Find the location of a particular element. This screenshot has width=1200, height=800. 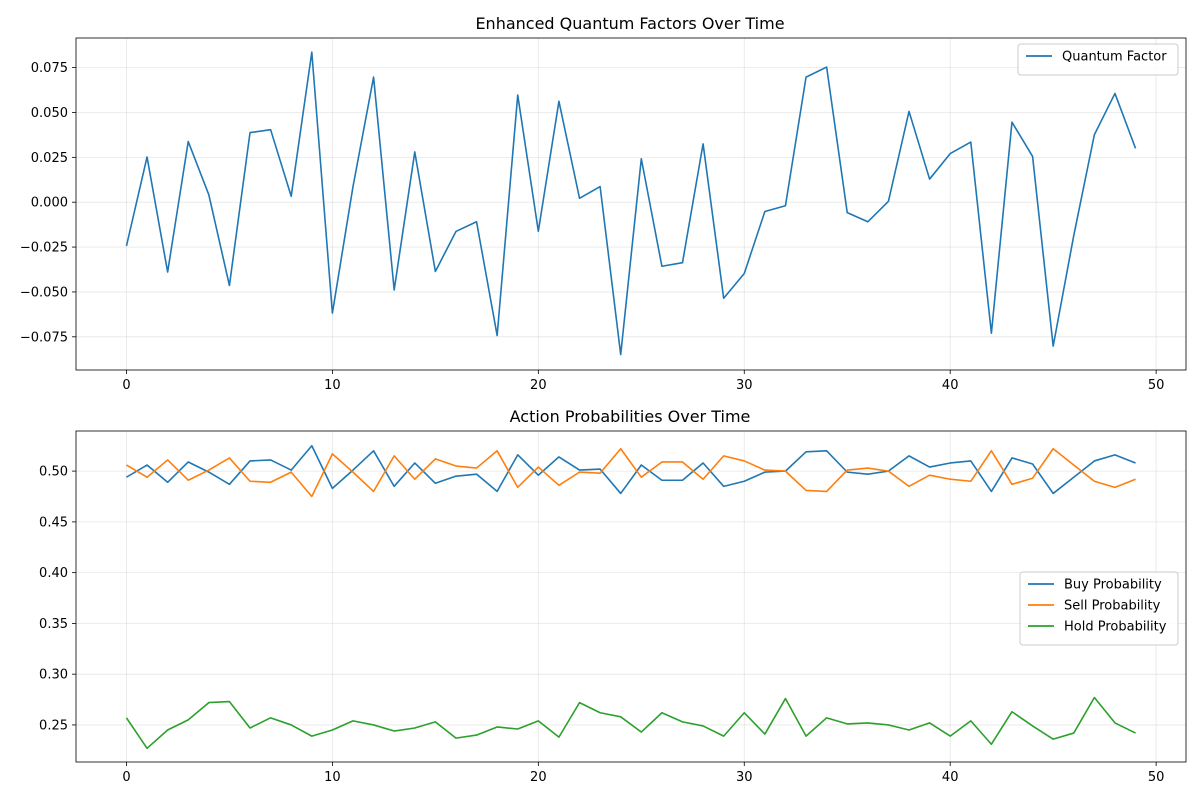

y-tick-label: 0.35 is located at coordinates (53, 624).